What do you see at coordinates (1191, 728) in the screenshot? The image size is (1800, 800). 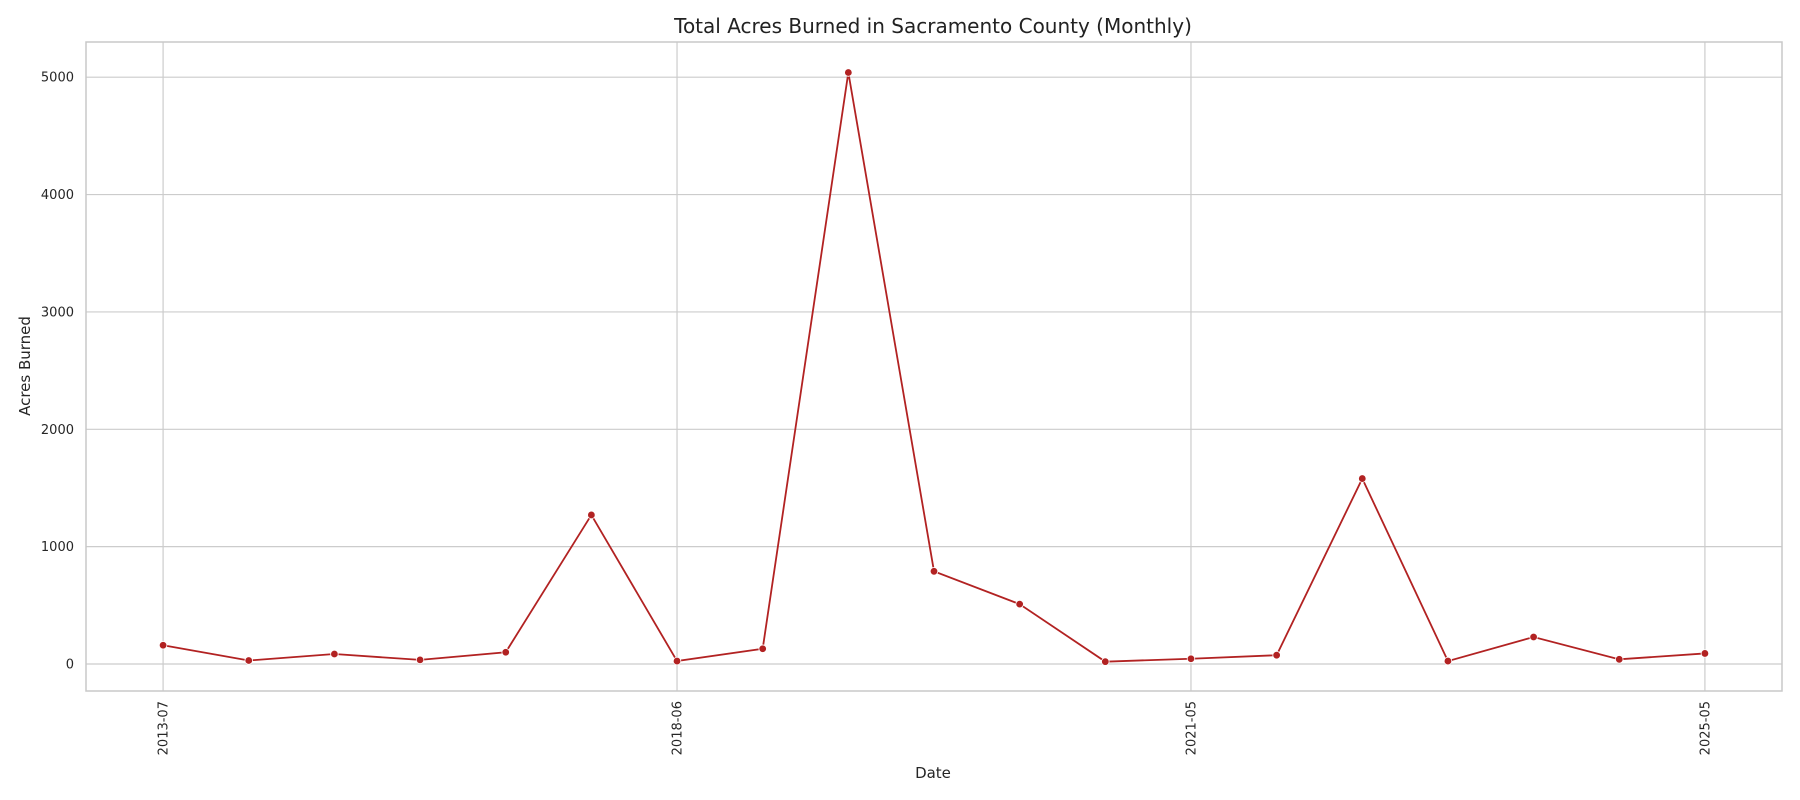 I see `x-tick-label: 2021-05` at bounding box center [1191, 728].